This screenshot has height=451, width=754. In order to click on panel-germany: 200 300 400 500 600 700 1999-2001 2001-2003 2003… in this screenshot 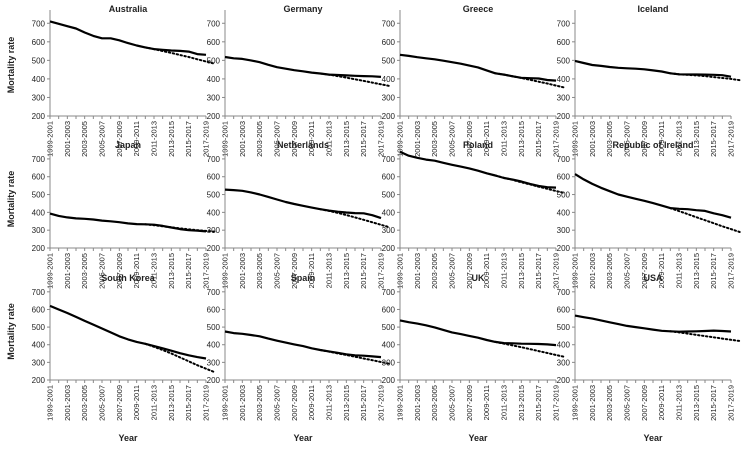, I will do `click(299, 80)`.